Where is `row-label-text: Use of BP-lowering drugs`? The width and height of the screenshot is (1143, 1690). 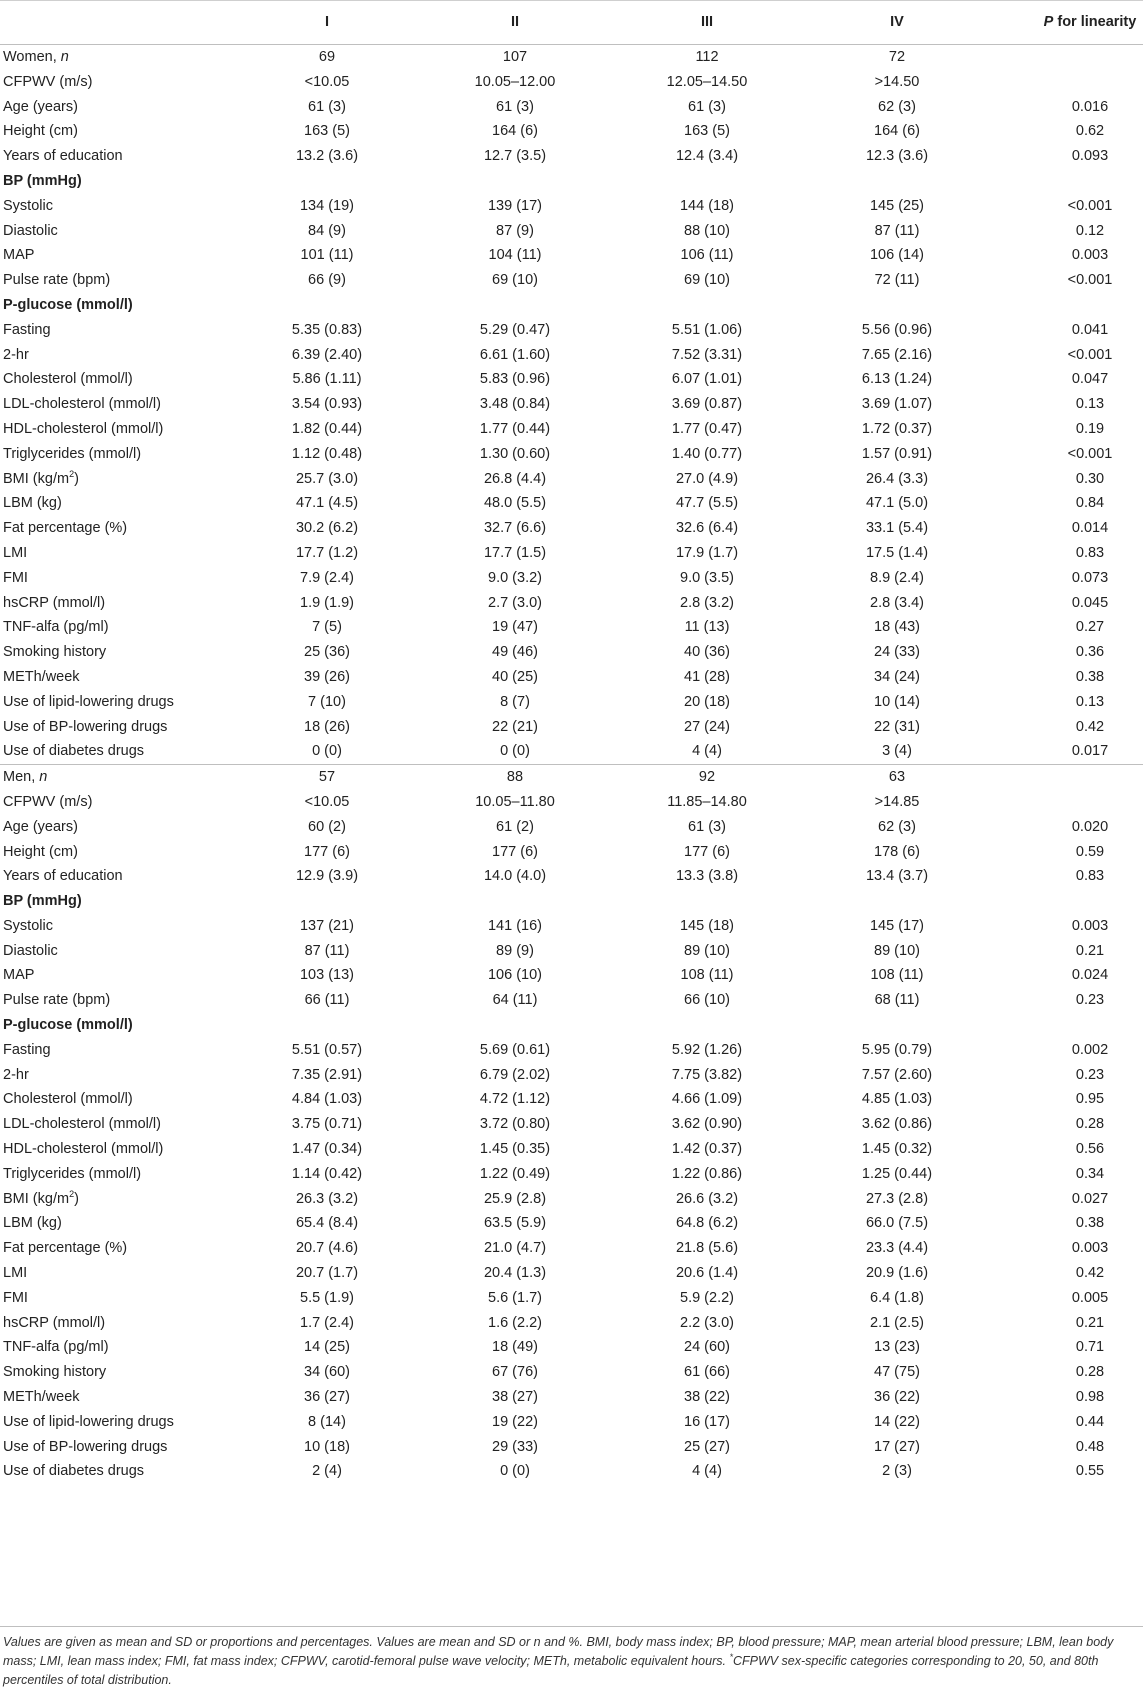 row-label-text: Use of BP-lowering drugs is located at coordinates (85, 1446).